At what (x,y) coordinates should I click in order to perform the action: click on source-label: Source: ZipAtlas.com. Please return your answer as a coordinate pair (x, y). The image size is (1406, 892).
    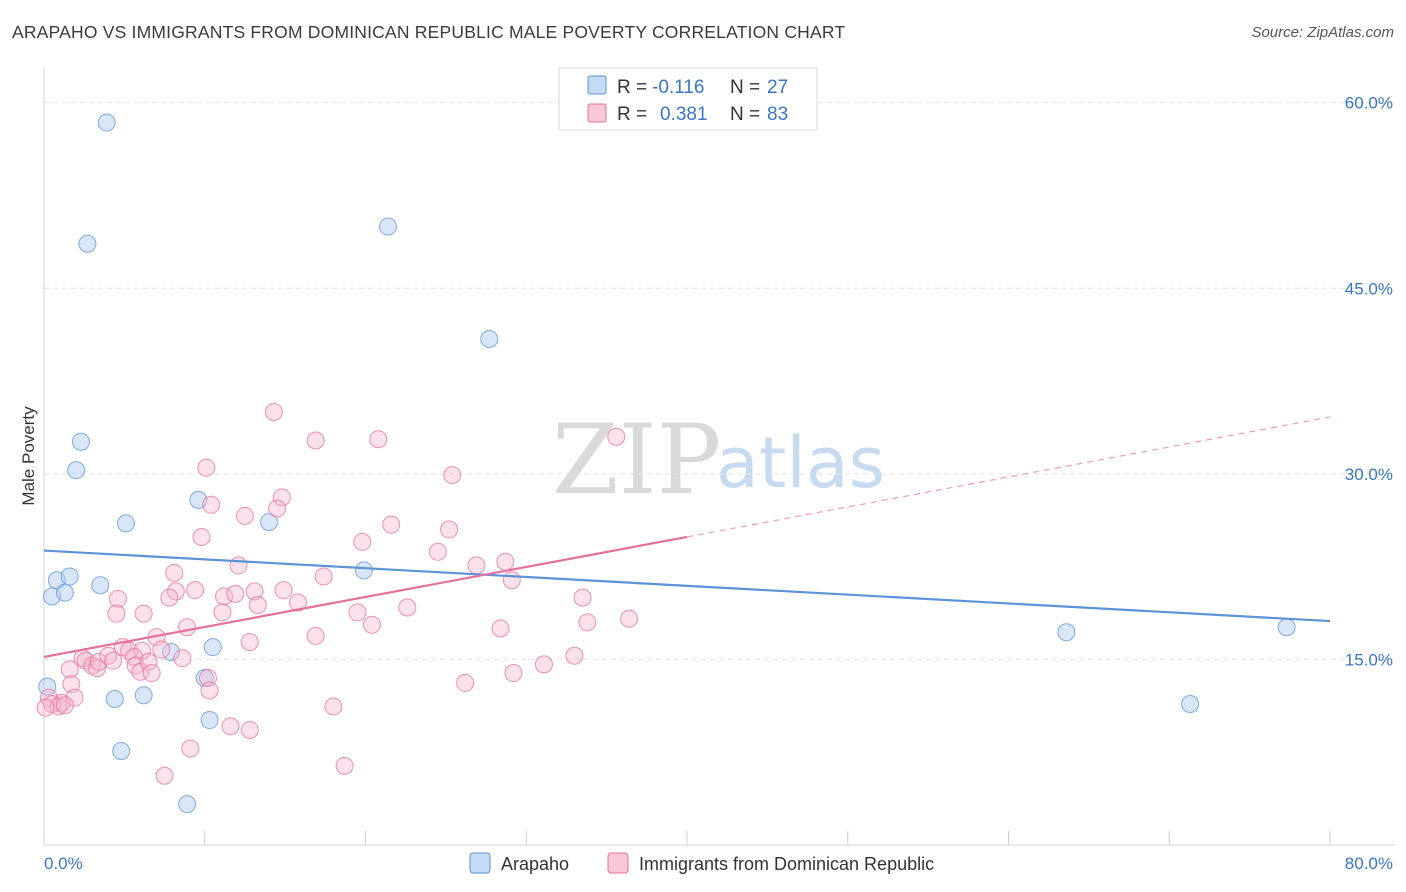
    Looking at the image, I should click on (1322, 32).